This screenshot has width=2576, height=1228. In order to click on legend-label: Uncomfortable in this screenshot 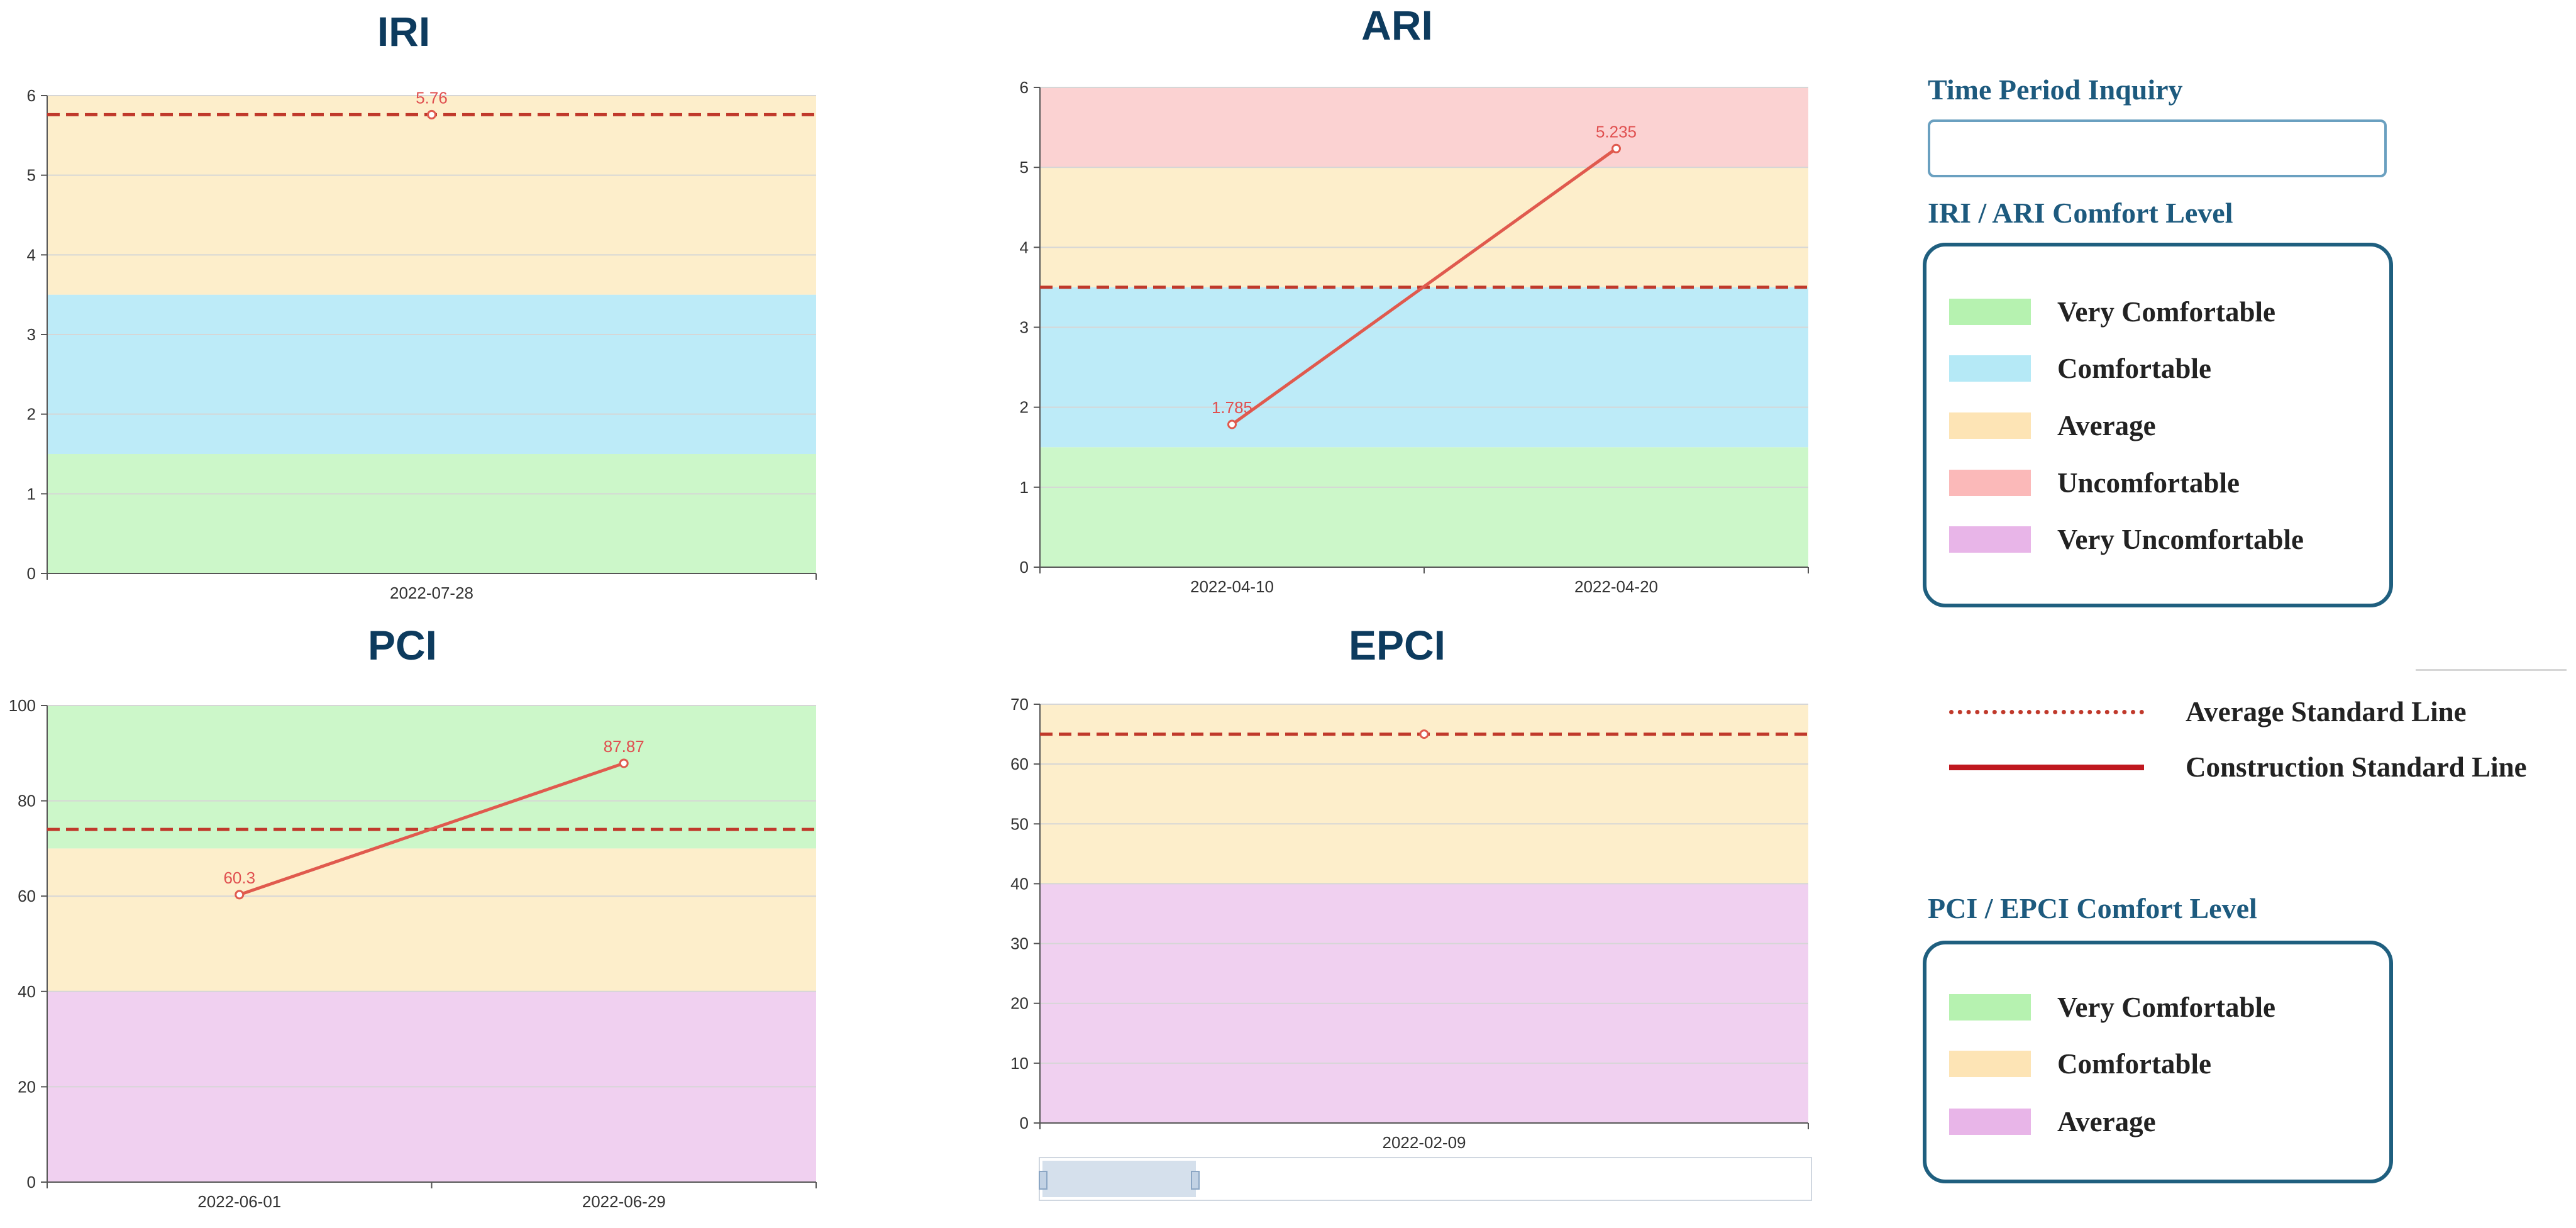, I will do `click(2148, 483)`.